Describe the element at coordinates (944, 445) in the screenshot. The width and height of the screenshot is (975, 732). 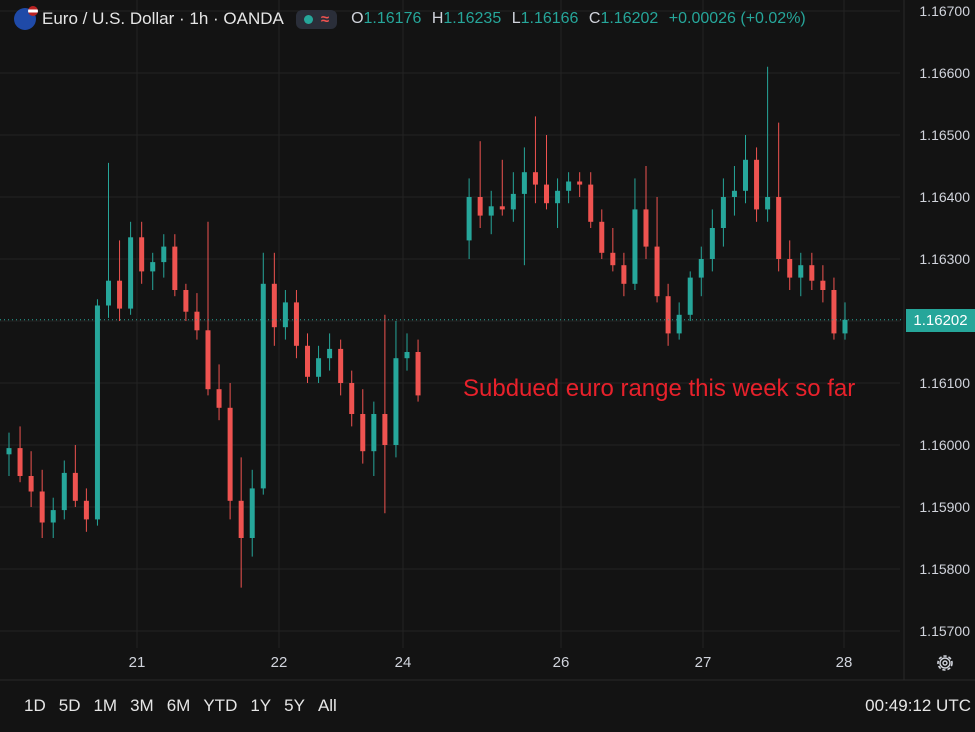
I see `y-tick-label: 1.16000` at that location.